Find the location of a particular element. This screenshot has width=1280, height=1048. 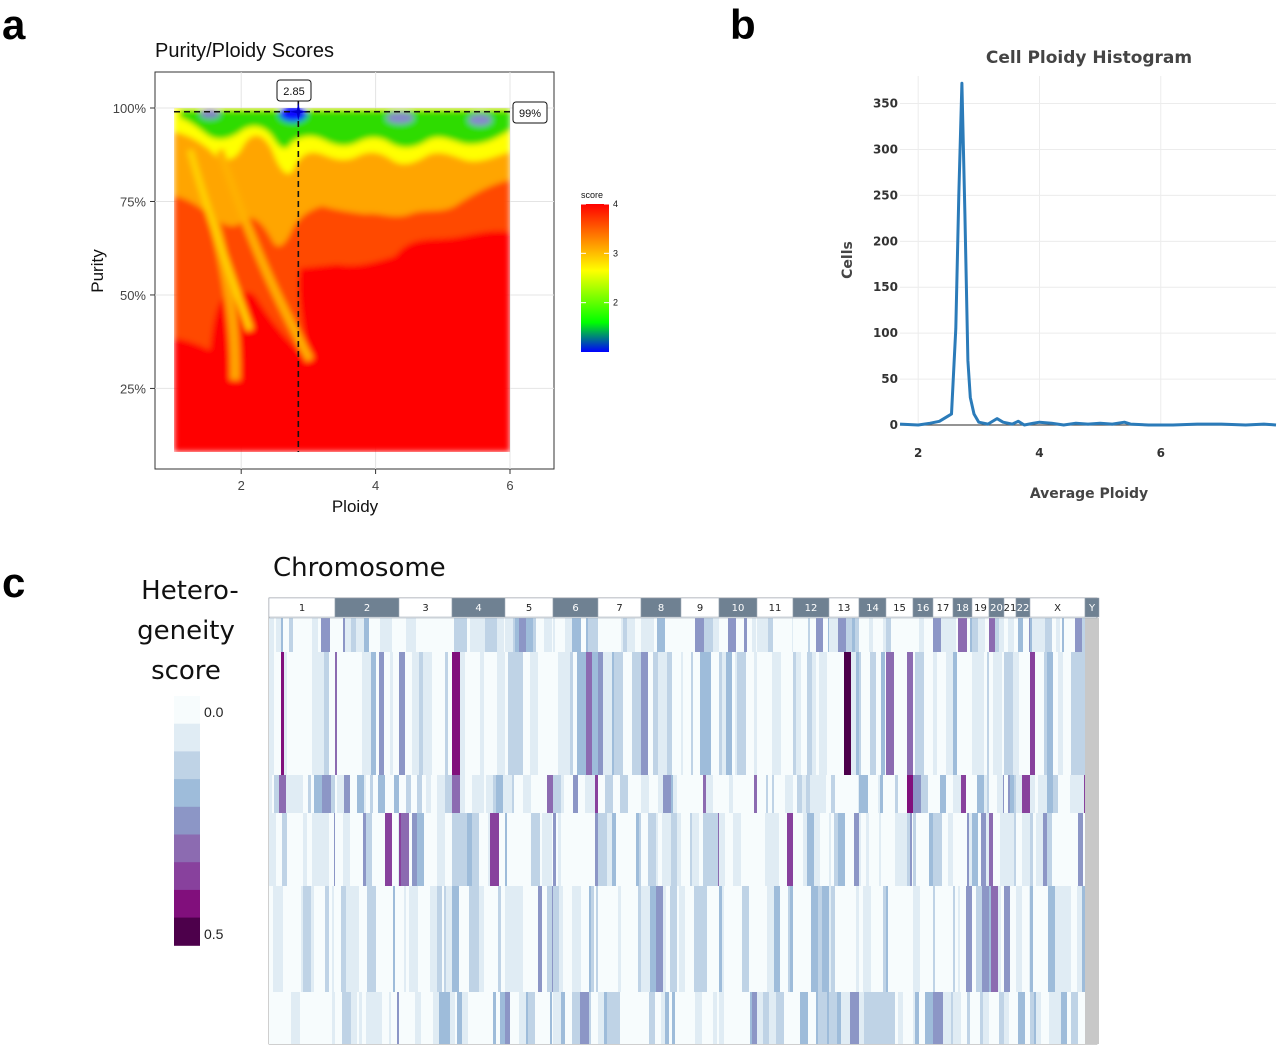

heterogeneity-colorbar-bin is located at coordinates (187, 710).